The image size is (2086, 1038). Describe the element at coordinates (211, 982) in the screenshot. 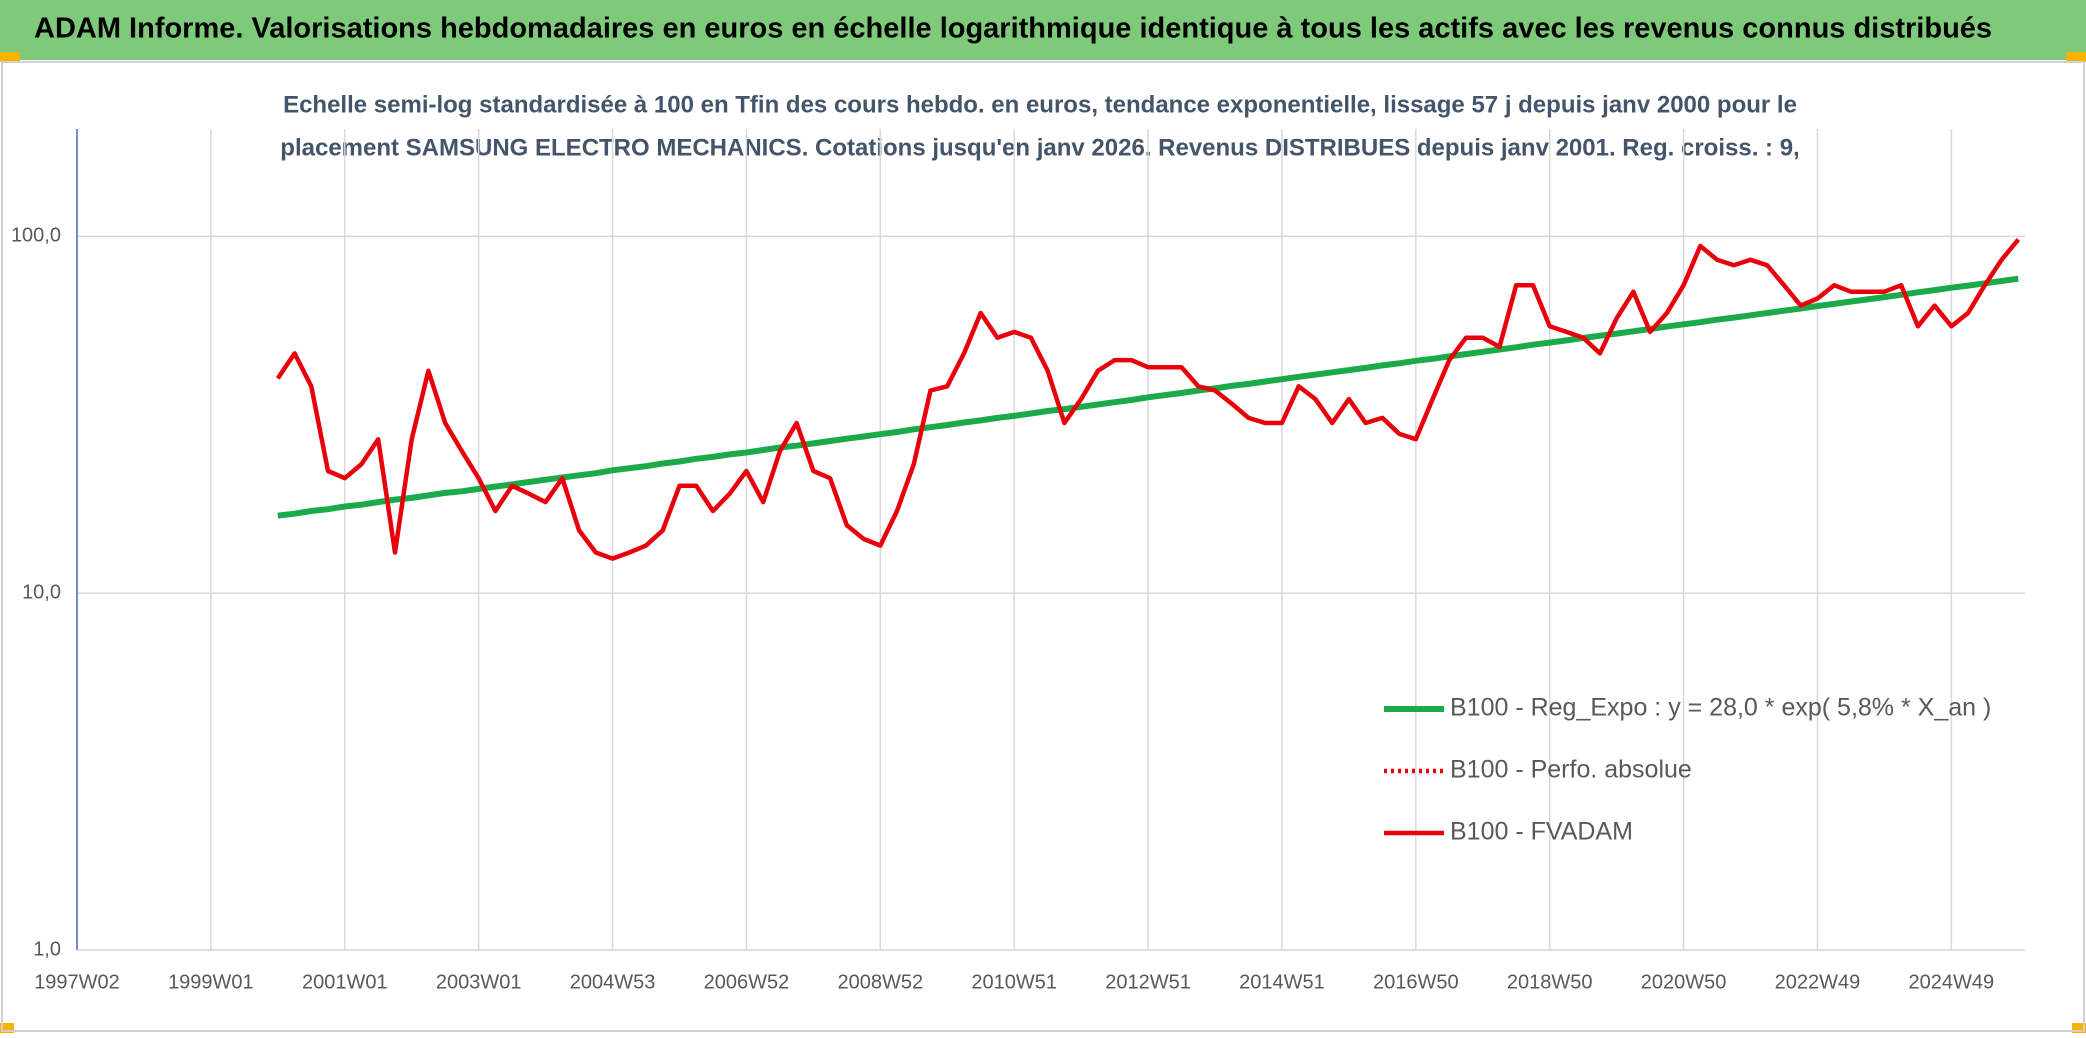

I see `x-tick-label: 1999W01` at that location.